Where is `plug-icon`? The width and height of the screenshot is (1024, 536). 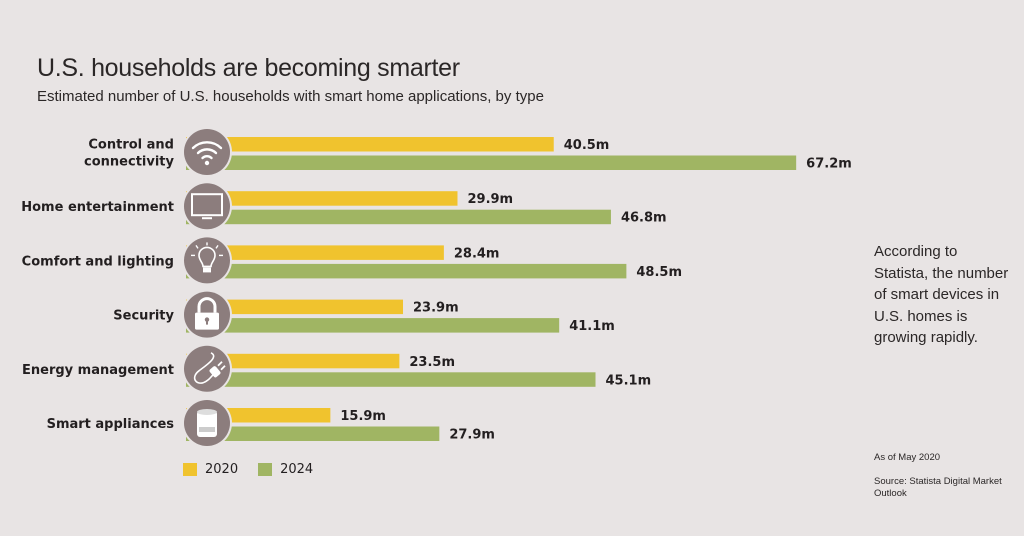
plug-icon is located at coordinates (209, 368).